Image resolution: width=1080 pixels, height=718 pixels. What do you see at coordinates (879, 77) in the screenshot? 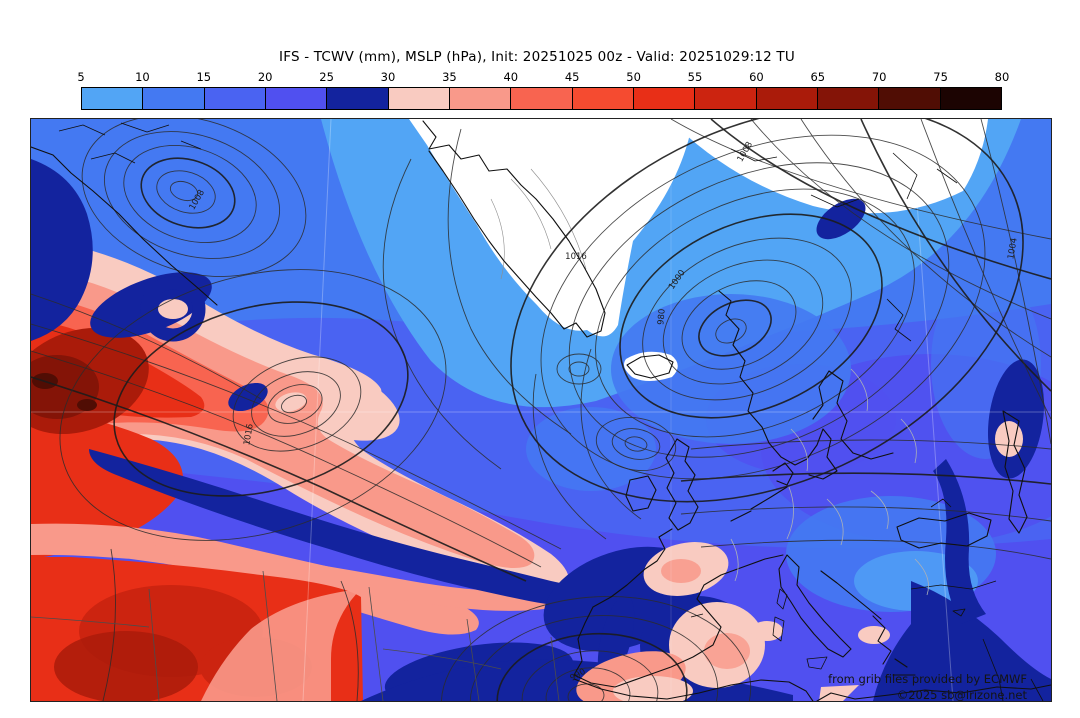
I see `colorbar-tick: 70` at bounding box center [879, 77].